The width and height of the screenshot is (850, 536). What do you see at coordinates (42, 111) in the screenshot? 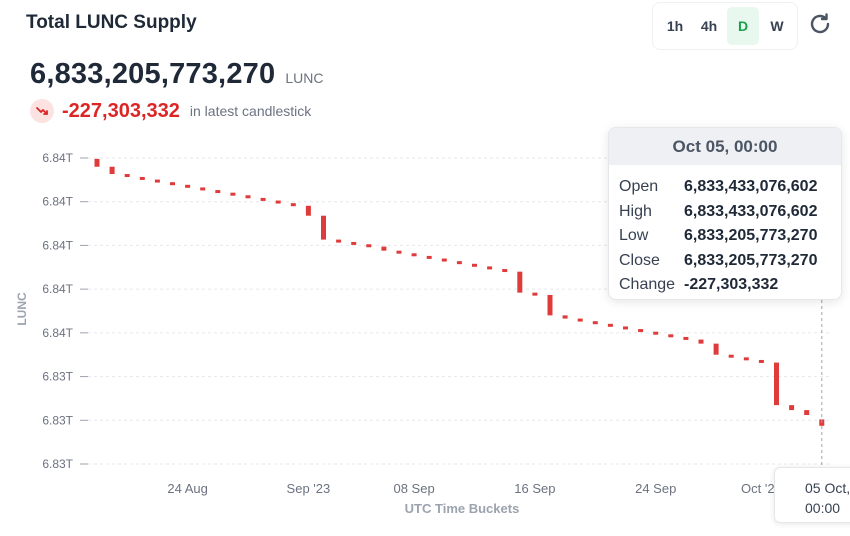
I see `trend-down-icon` at bounding box center [42, 111].